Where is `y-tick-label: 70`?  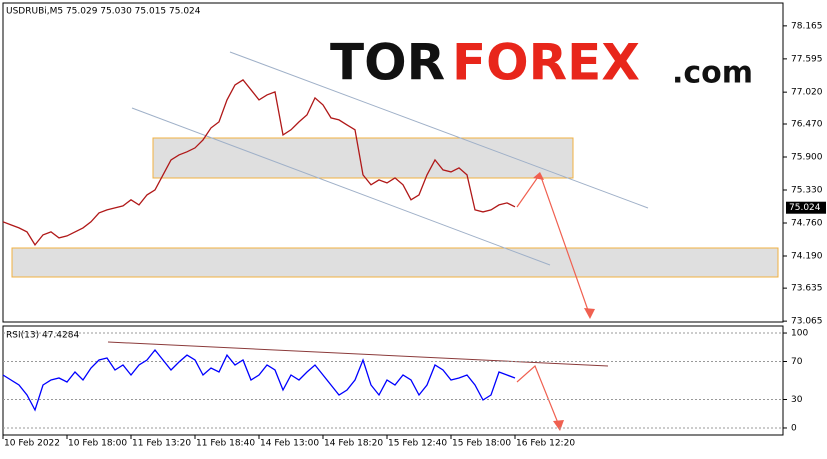 y-tick-label: 70 is located at coordinates (797, 362).